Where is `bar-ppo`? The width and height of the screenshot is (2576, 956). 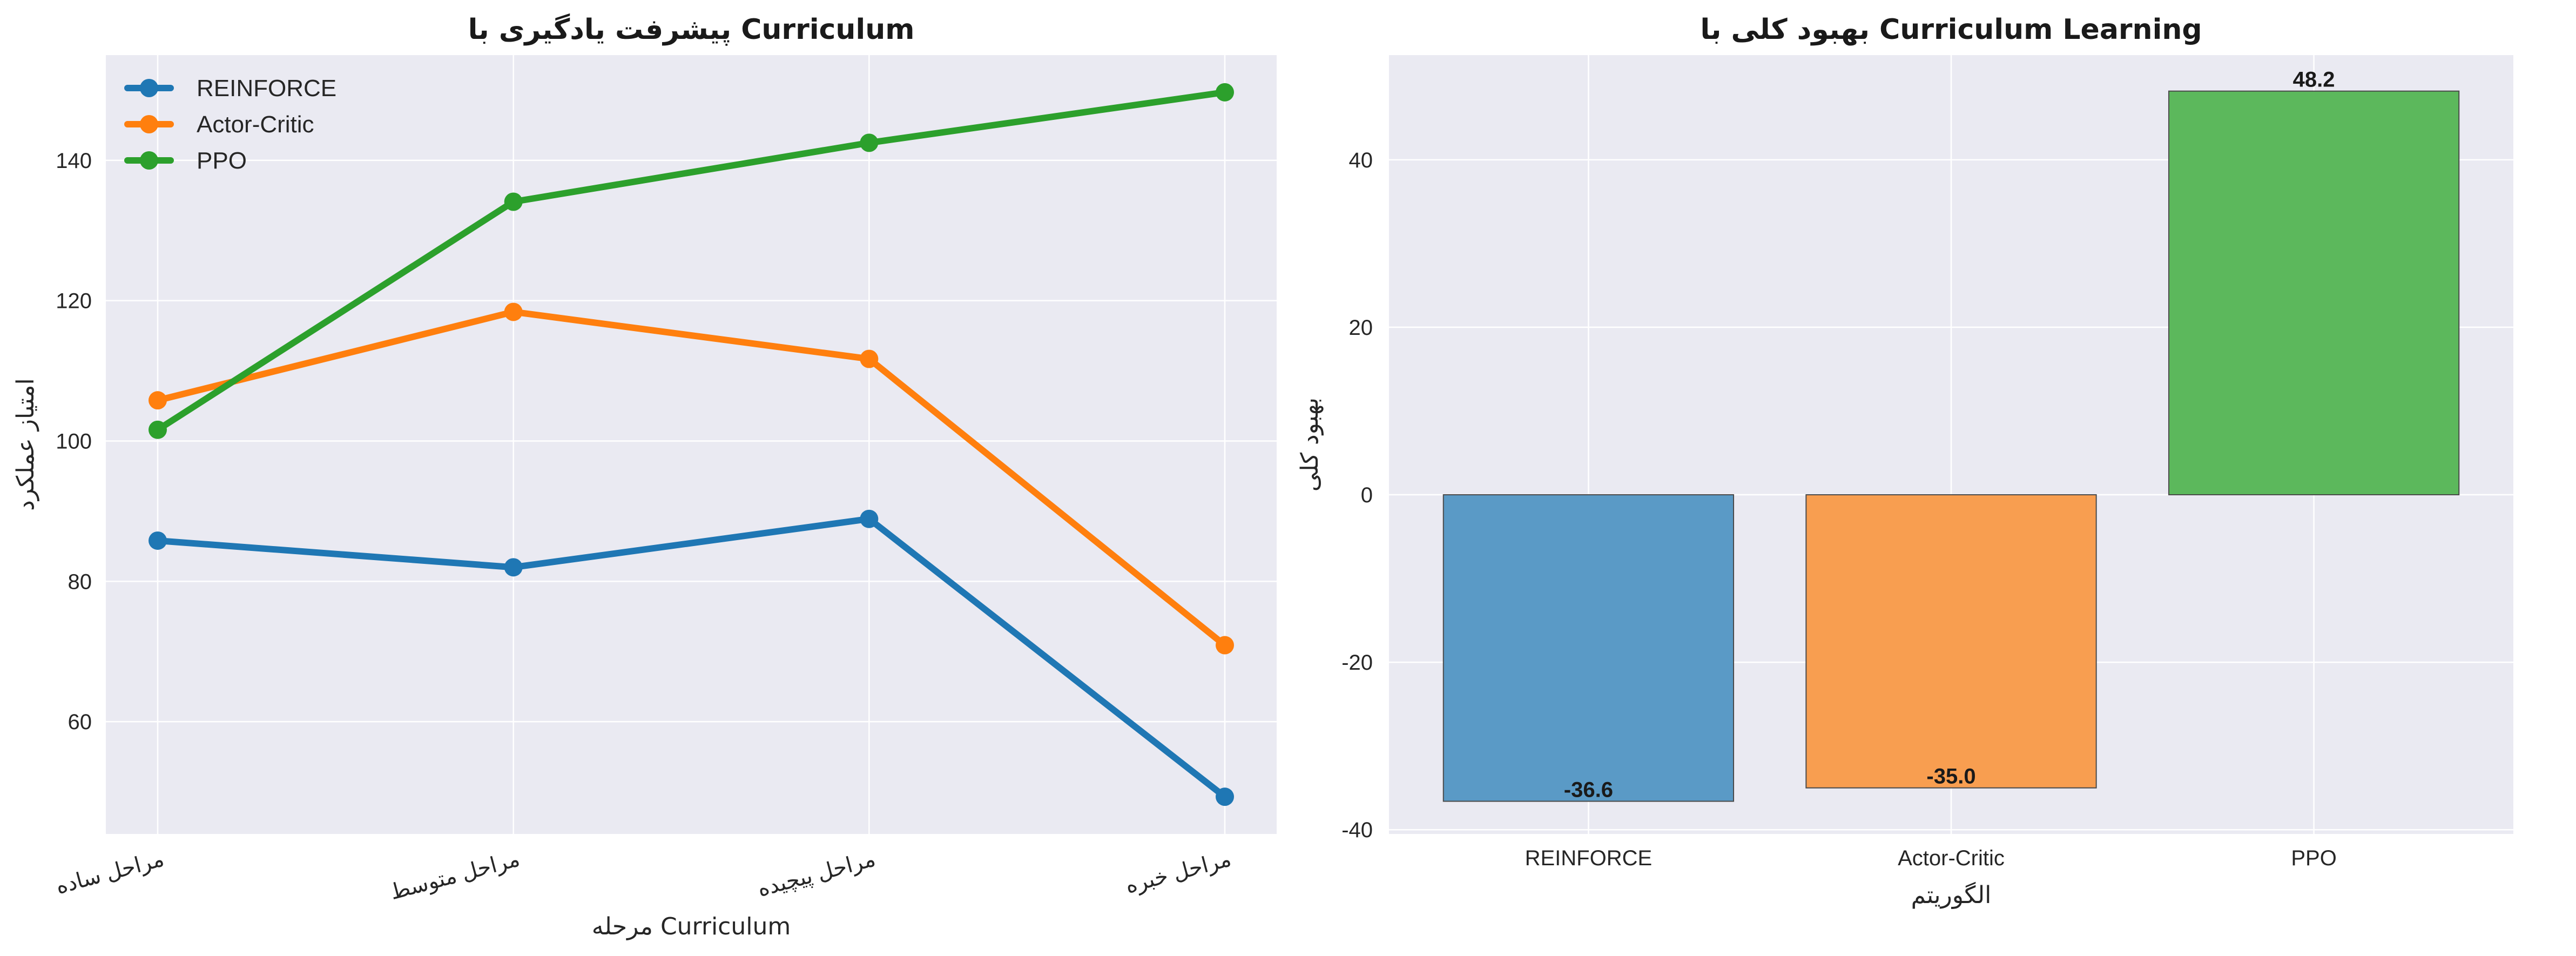 bar-ppo is located at coordinates (2314, 293).